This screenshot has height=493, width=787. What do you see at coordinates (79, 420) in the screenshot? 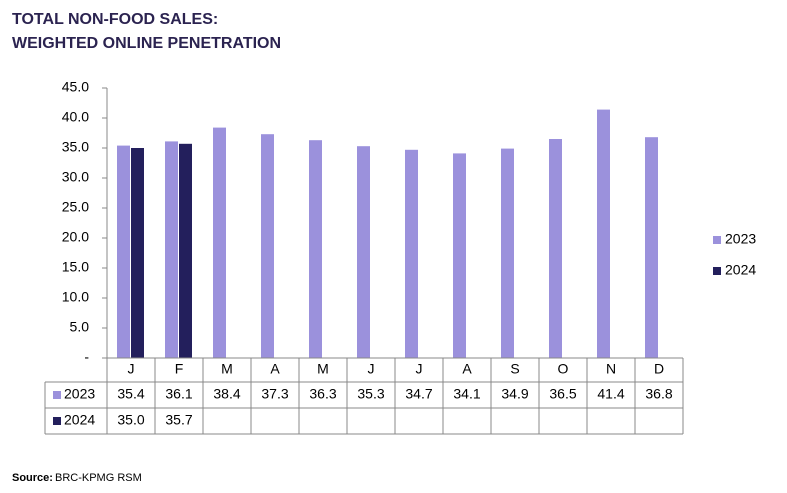
I see `table-row-label: 2024` at bounding box center [79, 420].